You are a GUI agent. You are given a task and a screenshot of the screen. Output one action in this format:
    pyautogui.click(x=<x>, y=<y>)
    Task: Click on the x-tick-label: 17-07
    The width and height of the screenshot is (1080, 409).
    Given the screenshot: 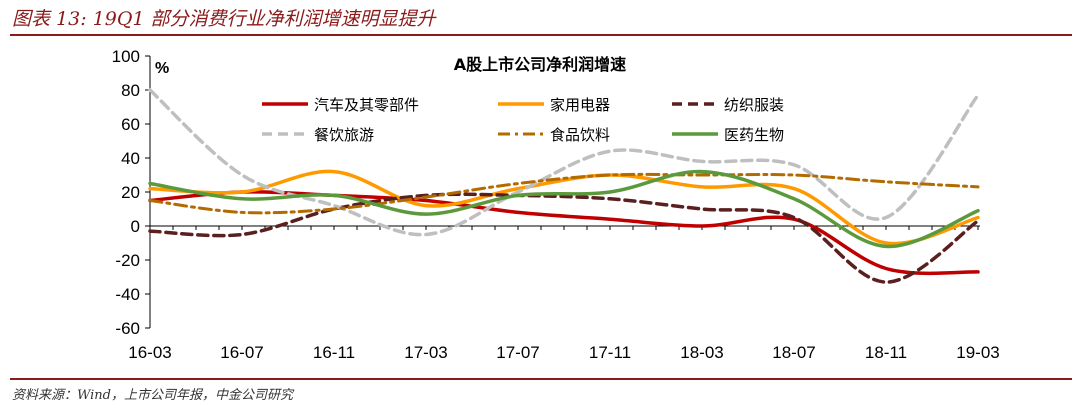 What is the action you would take?
    pyautogui.click(x=517, y=352)
    